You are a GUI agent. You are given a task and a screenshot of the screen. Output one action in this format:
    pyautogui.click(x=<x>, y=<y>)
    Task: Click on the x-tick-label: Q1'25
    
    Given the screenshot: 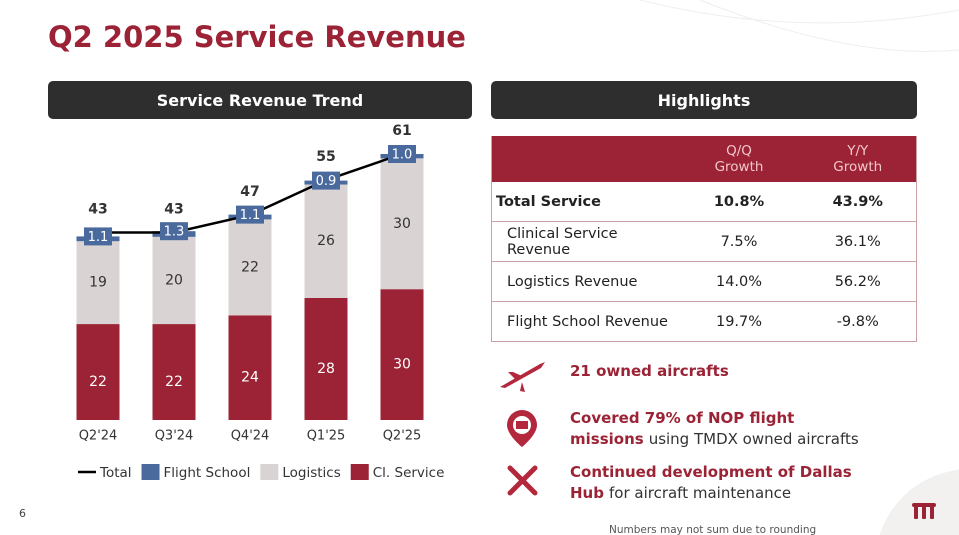 What is the action you would take?
    pyautogui.click(x=326, y=436)
    